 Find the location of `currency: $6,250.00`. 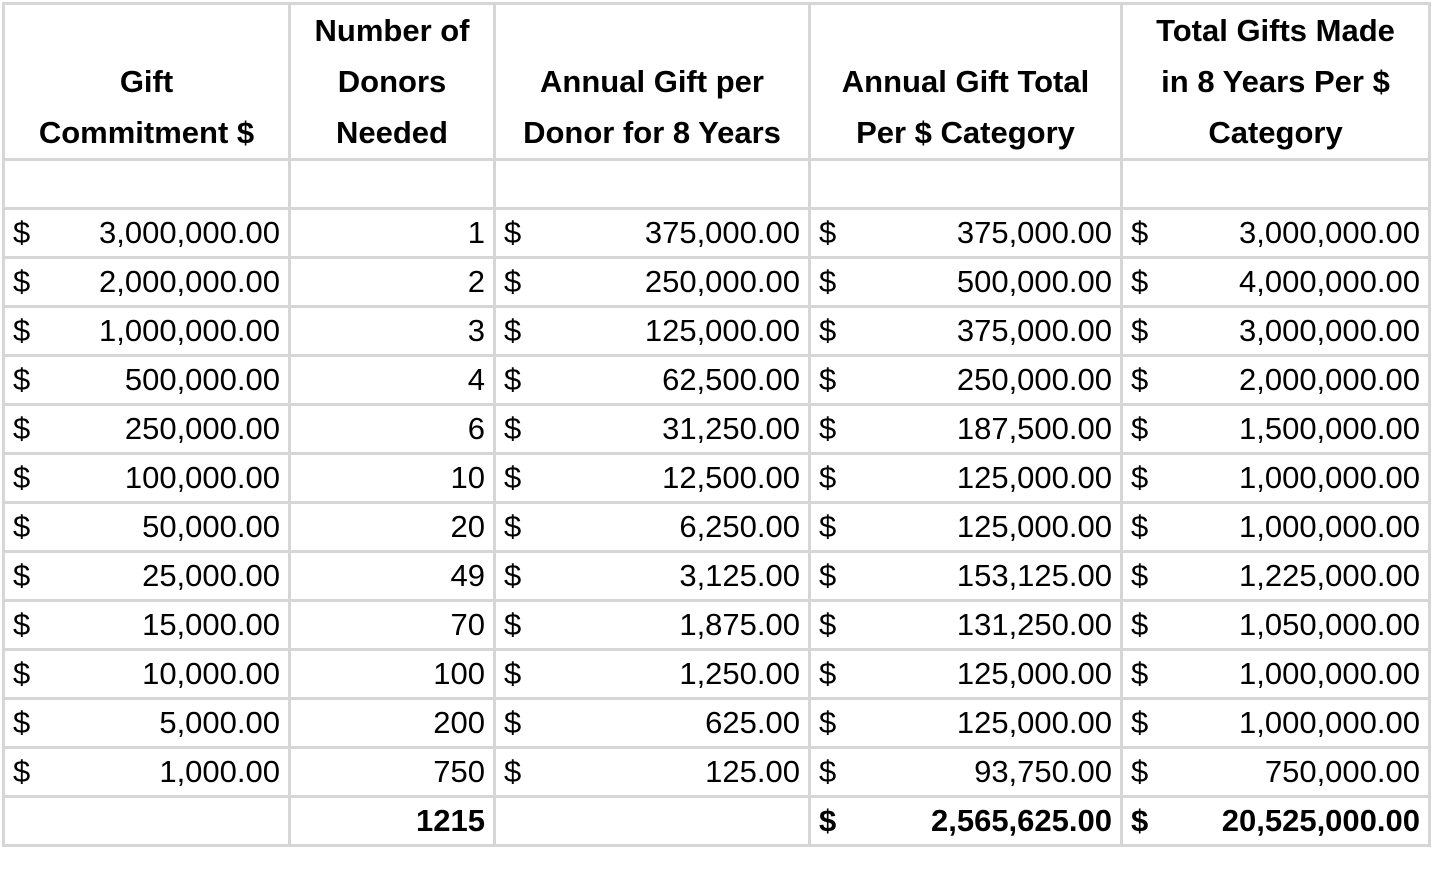

currency: $6,250.00 is located at coordinates (652, 527).